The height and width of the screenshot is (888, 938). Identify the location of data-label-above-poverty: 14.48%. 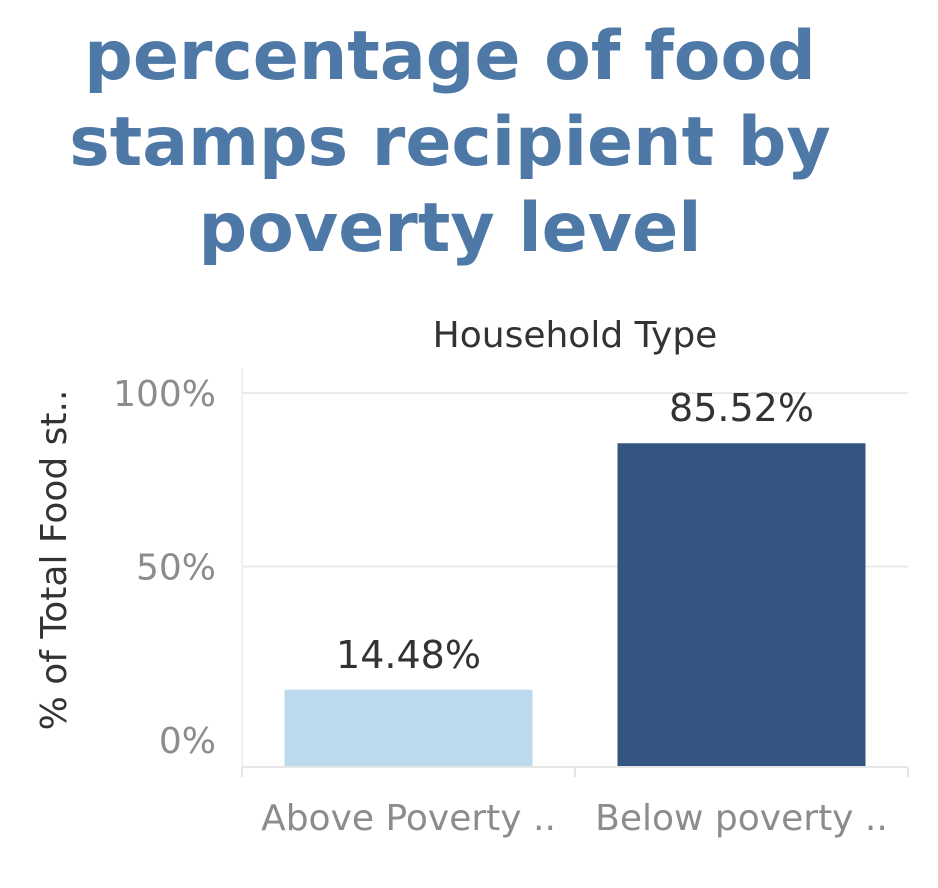
(408, 655).